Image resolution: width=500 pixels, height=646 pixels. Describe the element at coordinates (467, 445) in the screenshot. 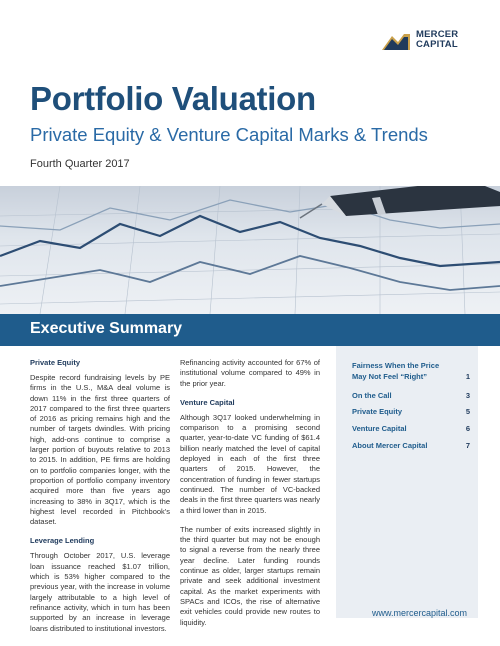

I see `toc-item-page: 7` at that location.